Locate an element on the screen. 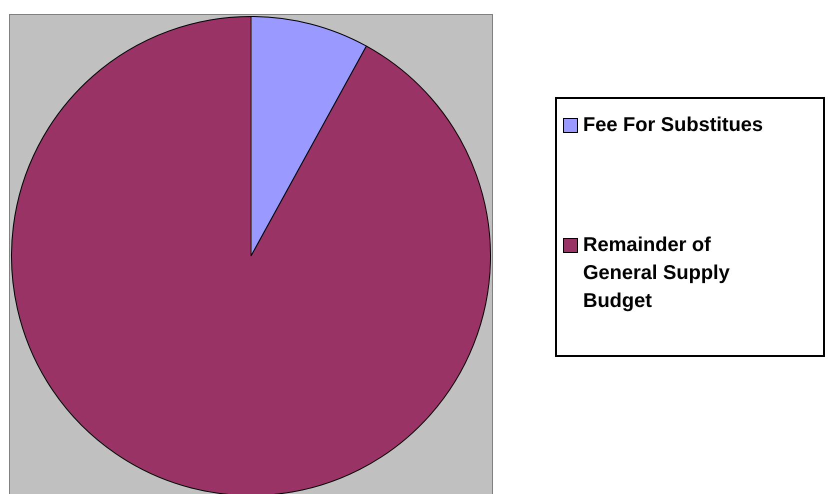 The height and width of the screenshot is (494, 838). legend-label: Fee For Substitues is located at coordinates (673, 125).